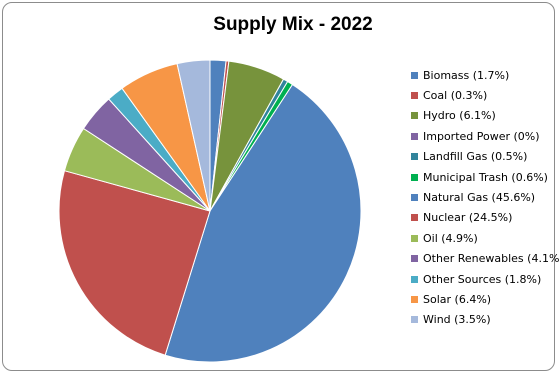 The height and width of the screenshot is (375, 559). I want to click on legend-item-hydro: Hydro (6.1%), so click(485, 116).